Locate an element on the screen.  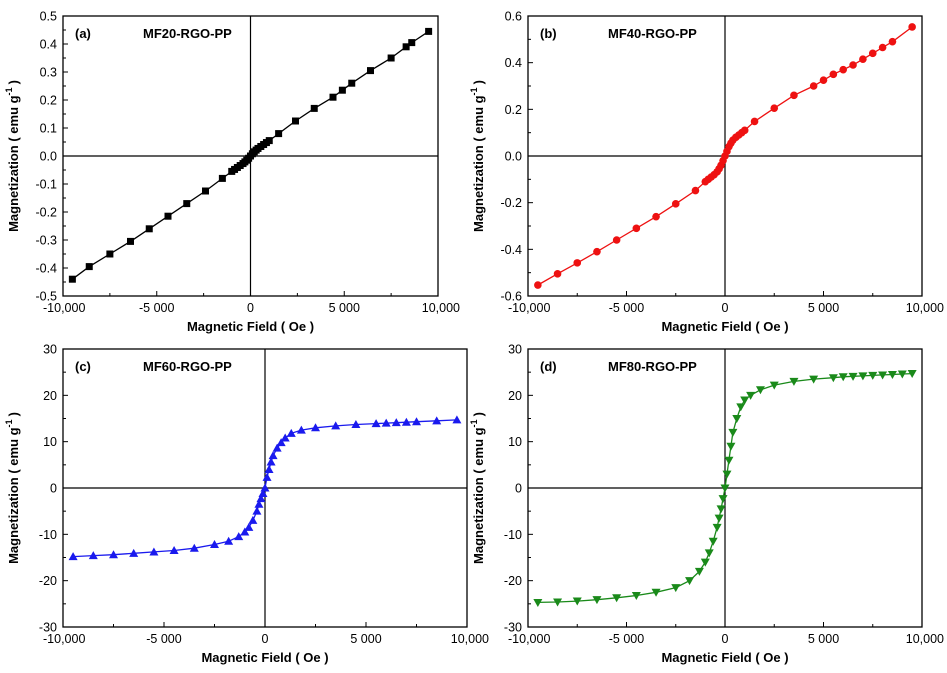
panel-title: MF20-RGO-PP is located at coordinates (187, 33).